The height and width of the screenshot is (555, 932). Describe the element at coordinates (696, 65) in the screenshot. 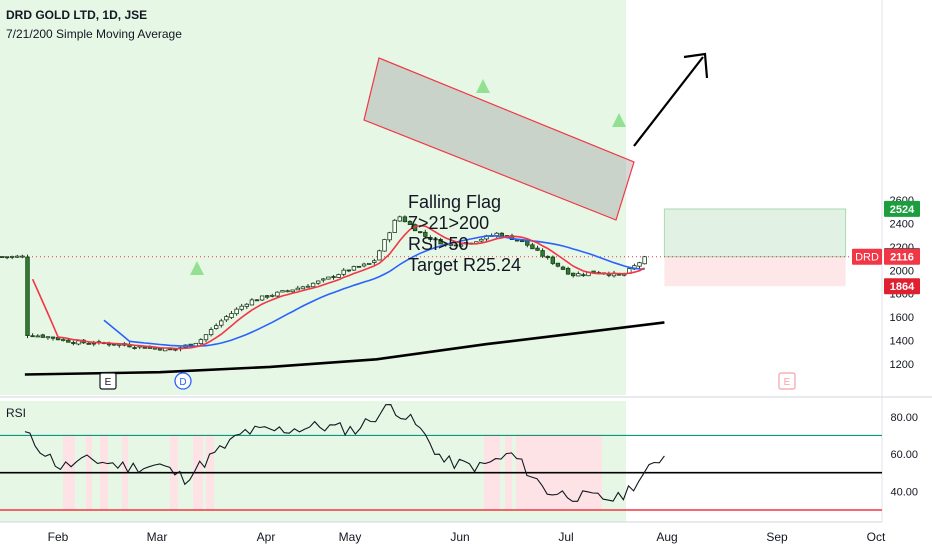

I see `projection-arrow-head` at that location.